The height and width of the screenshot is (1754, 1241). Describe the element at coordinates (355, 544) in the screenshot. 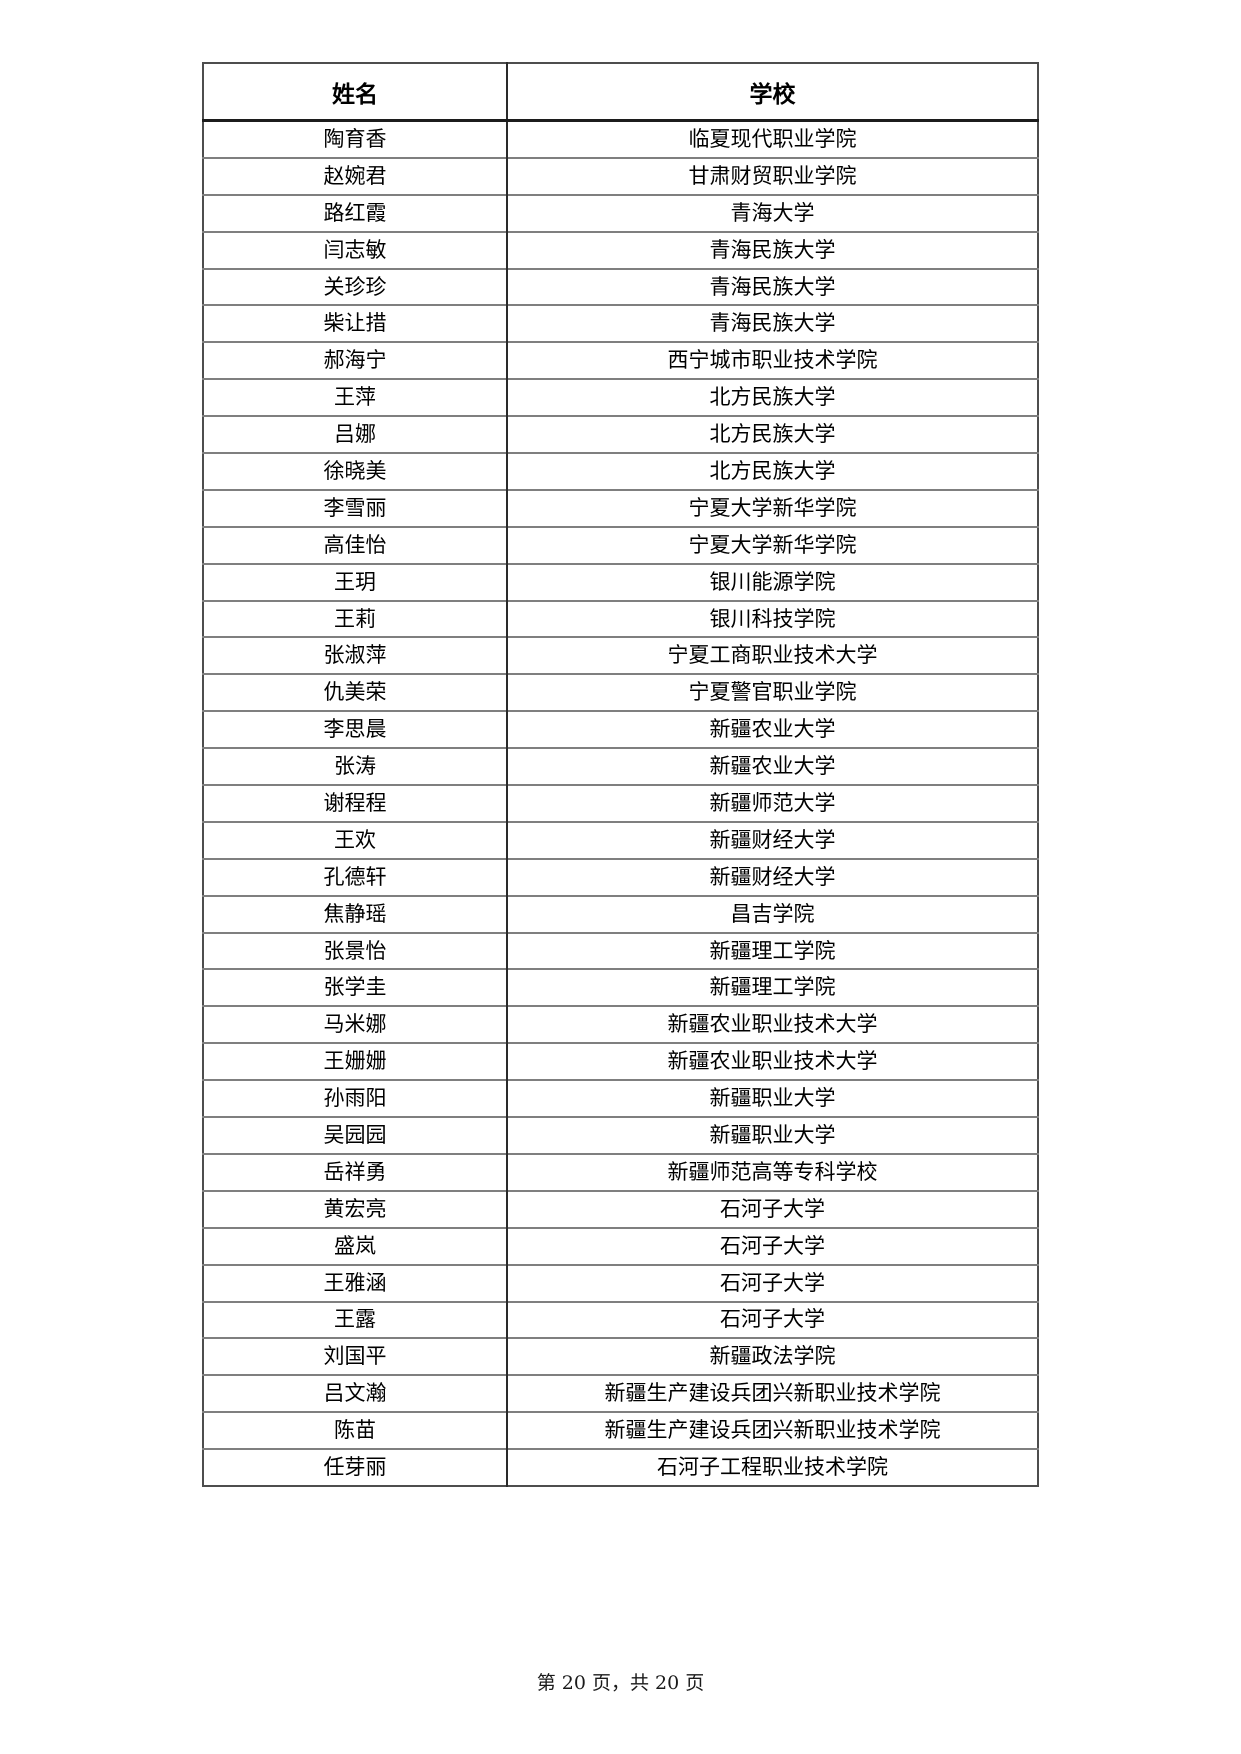

I see `name-cell: 高佳怡` at that location.